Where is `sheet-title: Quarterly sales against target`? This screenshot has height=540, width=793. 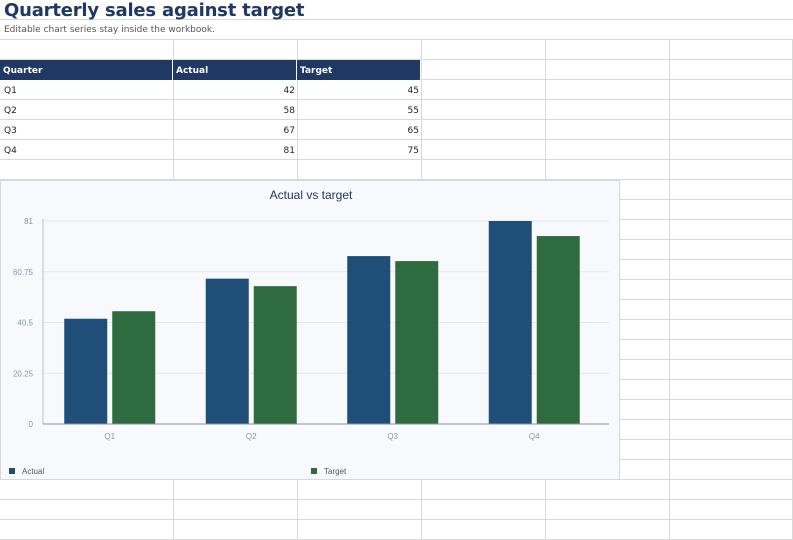 sheet-title: Quarterly sales against target is located at coordinates (154, 10).